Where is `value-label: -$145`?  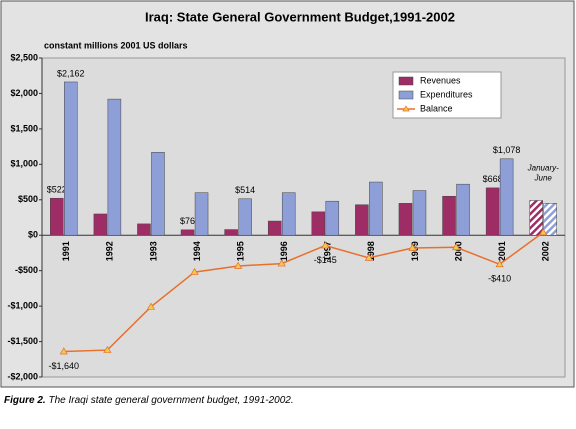 value-label: -$145 is located at coordinates (325, 260).